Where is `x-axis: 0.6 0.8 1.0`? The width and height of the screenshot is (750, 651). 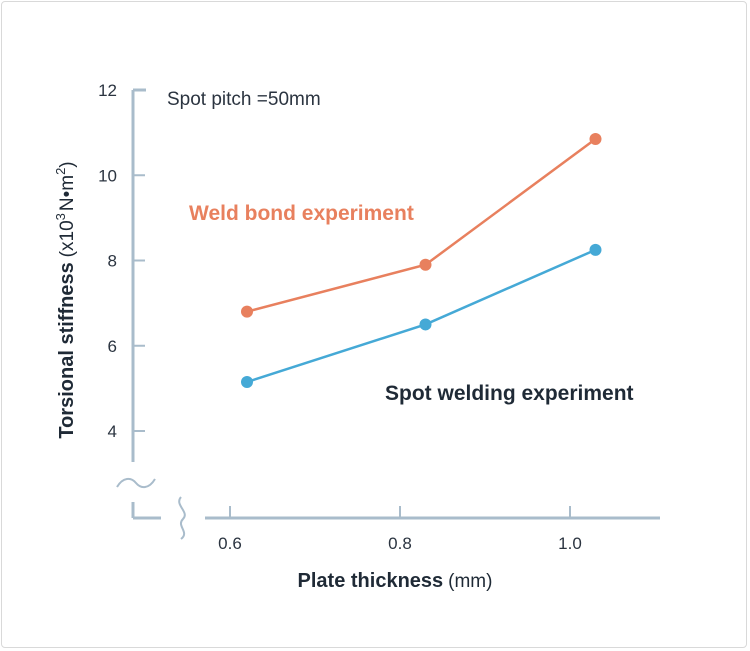 x-axis: 0.6 0.8 1.0 is located at coordinates (419, 524).